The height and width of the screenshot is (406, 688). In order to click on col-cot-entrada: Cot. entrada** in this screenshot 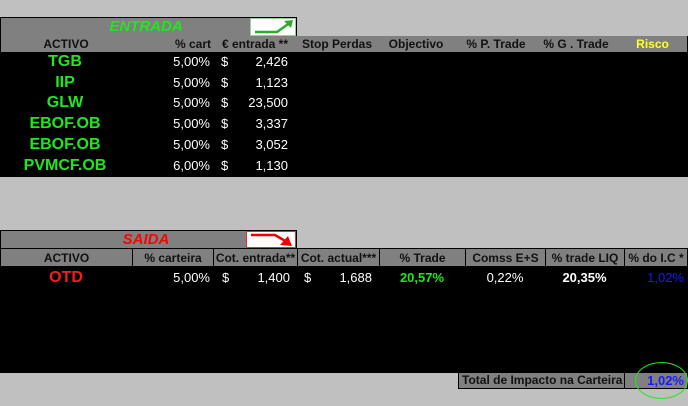, I will do `click(256, 257)`.